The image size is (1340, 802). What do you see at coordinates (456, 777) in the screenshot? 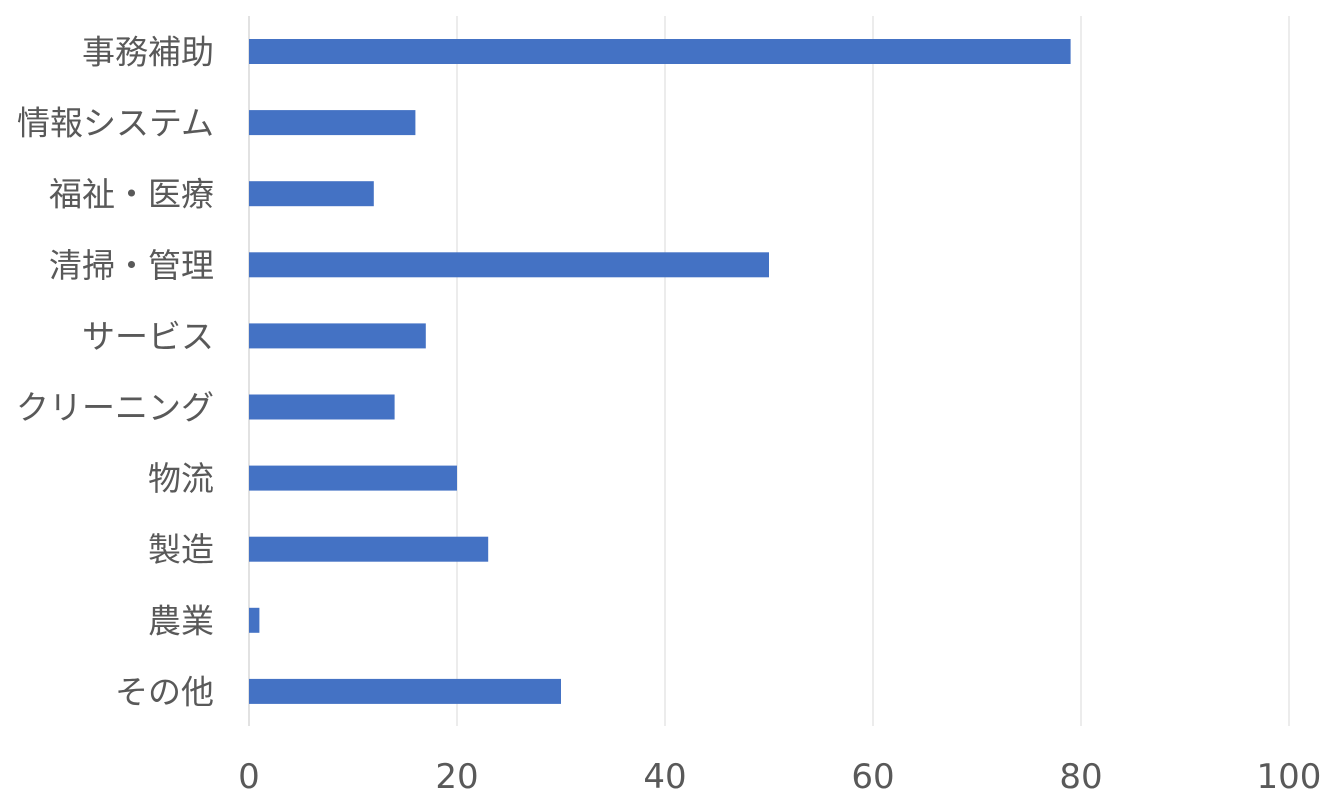
I see `x-tick-label: 20` at bounding box center [456, 777].